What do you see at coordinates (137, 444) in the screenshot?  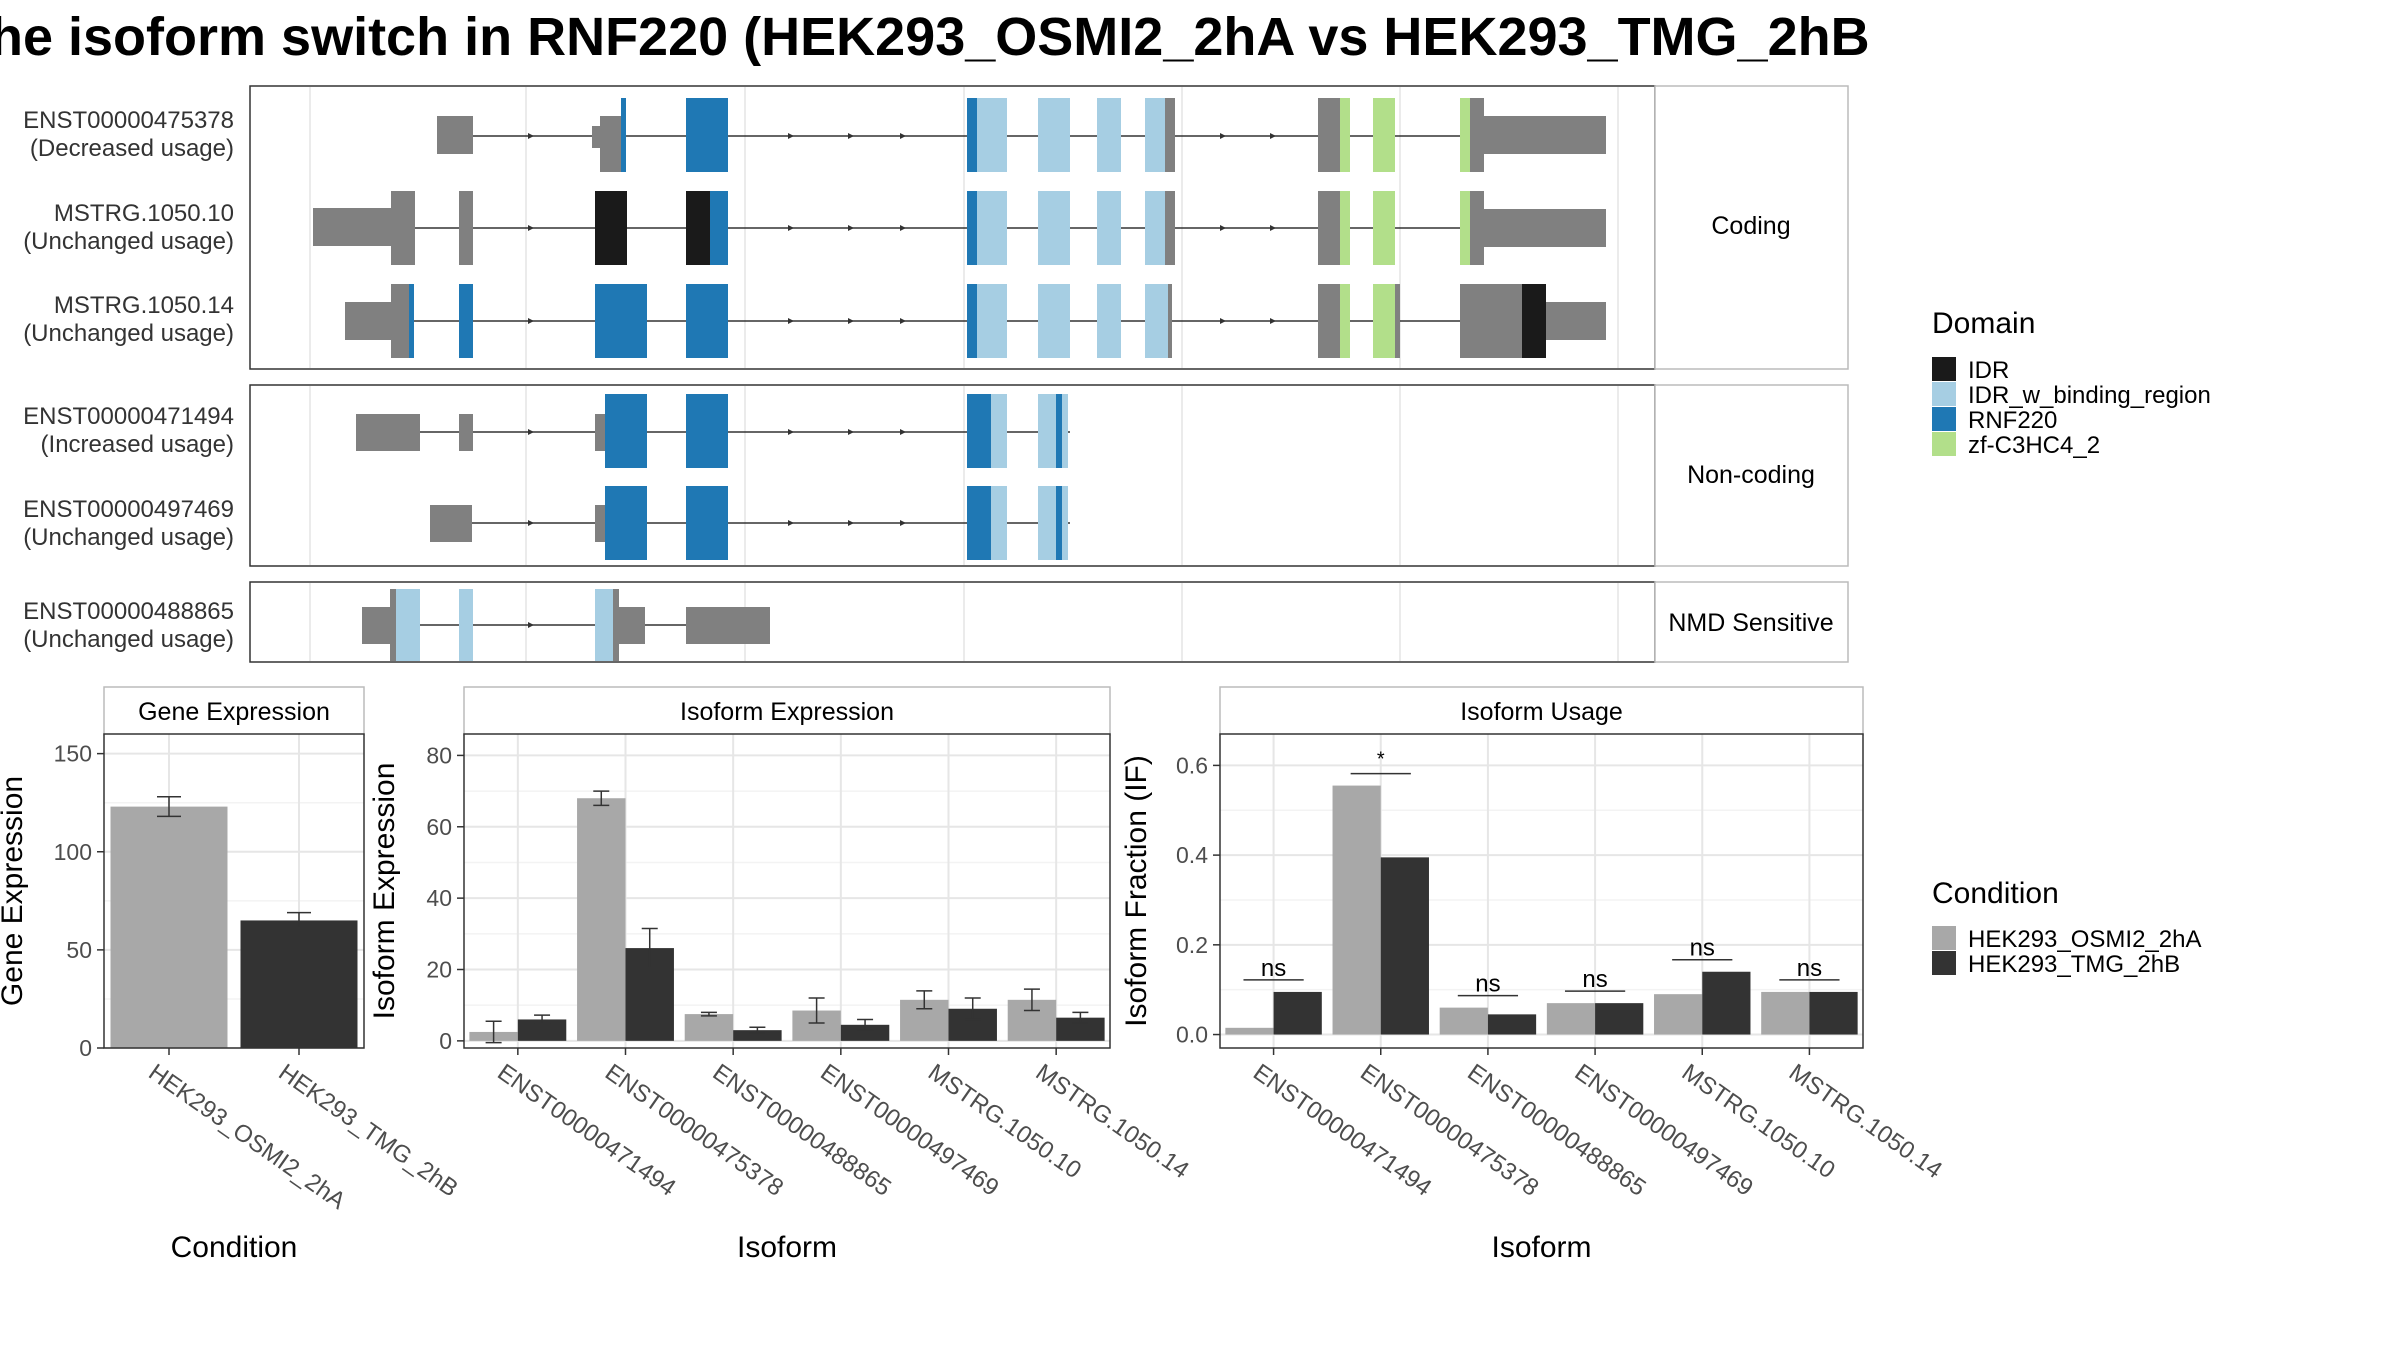 I see `isoform-usage-4: (Increased usage)` at bounding box center [137, 444].